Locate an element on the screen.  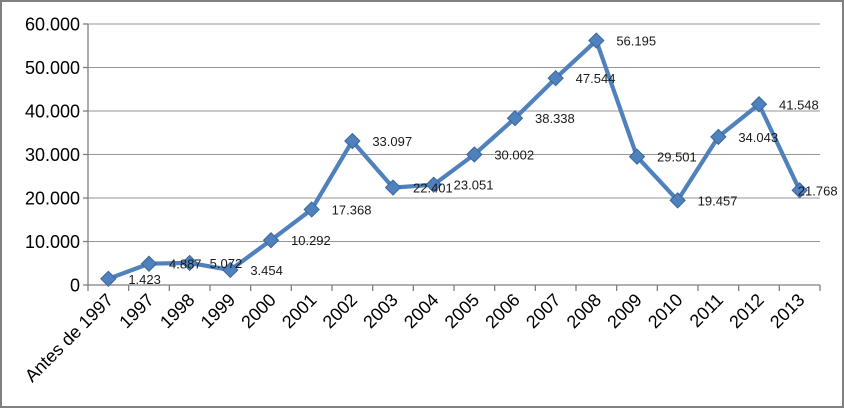
y-tick-label: 30.000 is located at coordinates (52, 155).